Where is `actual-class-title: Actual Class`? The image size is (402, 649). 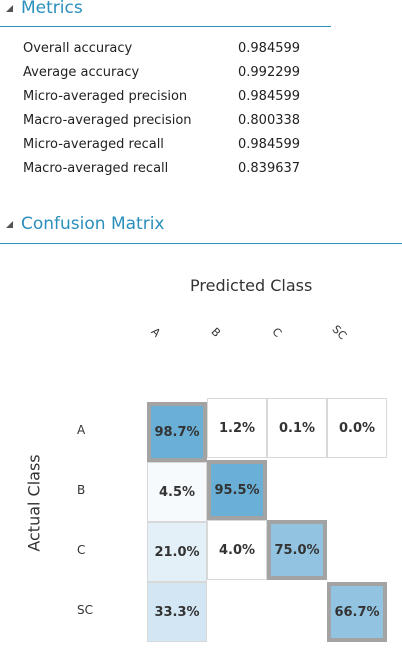 actual-class-title: Actual Class is located at coordinates (34, 503).